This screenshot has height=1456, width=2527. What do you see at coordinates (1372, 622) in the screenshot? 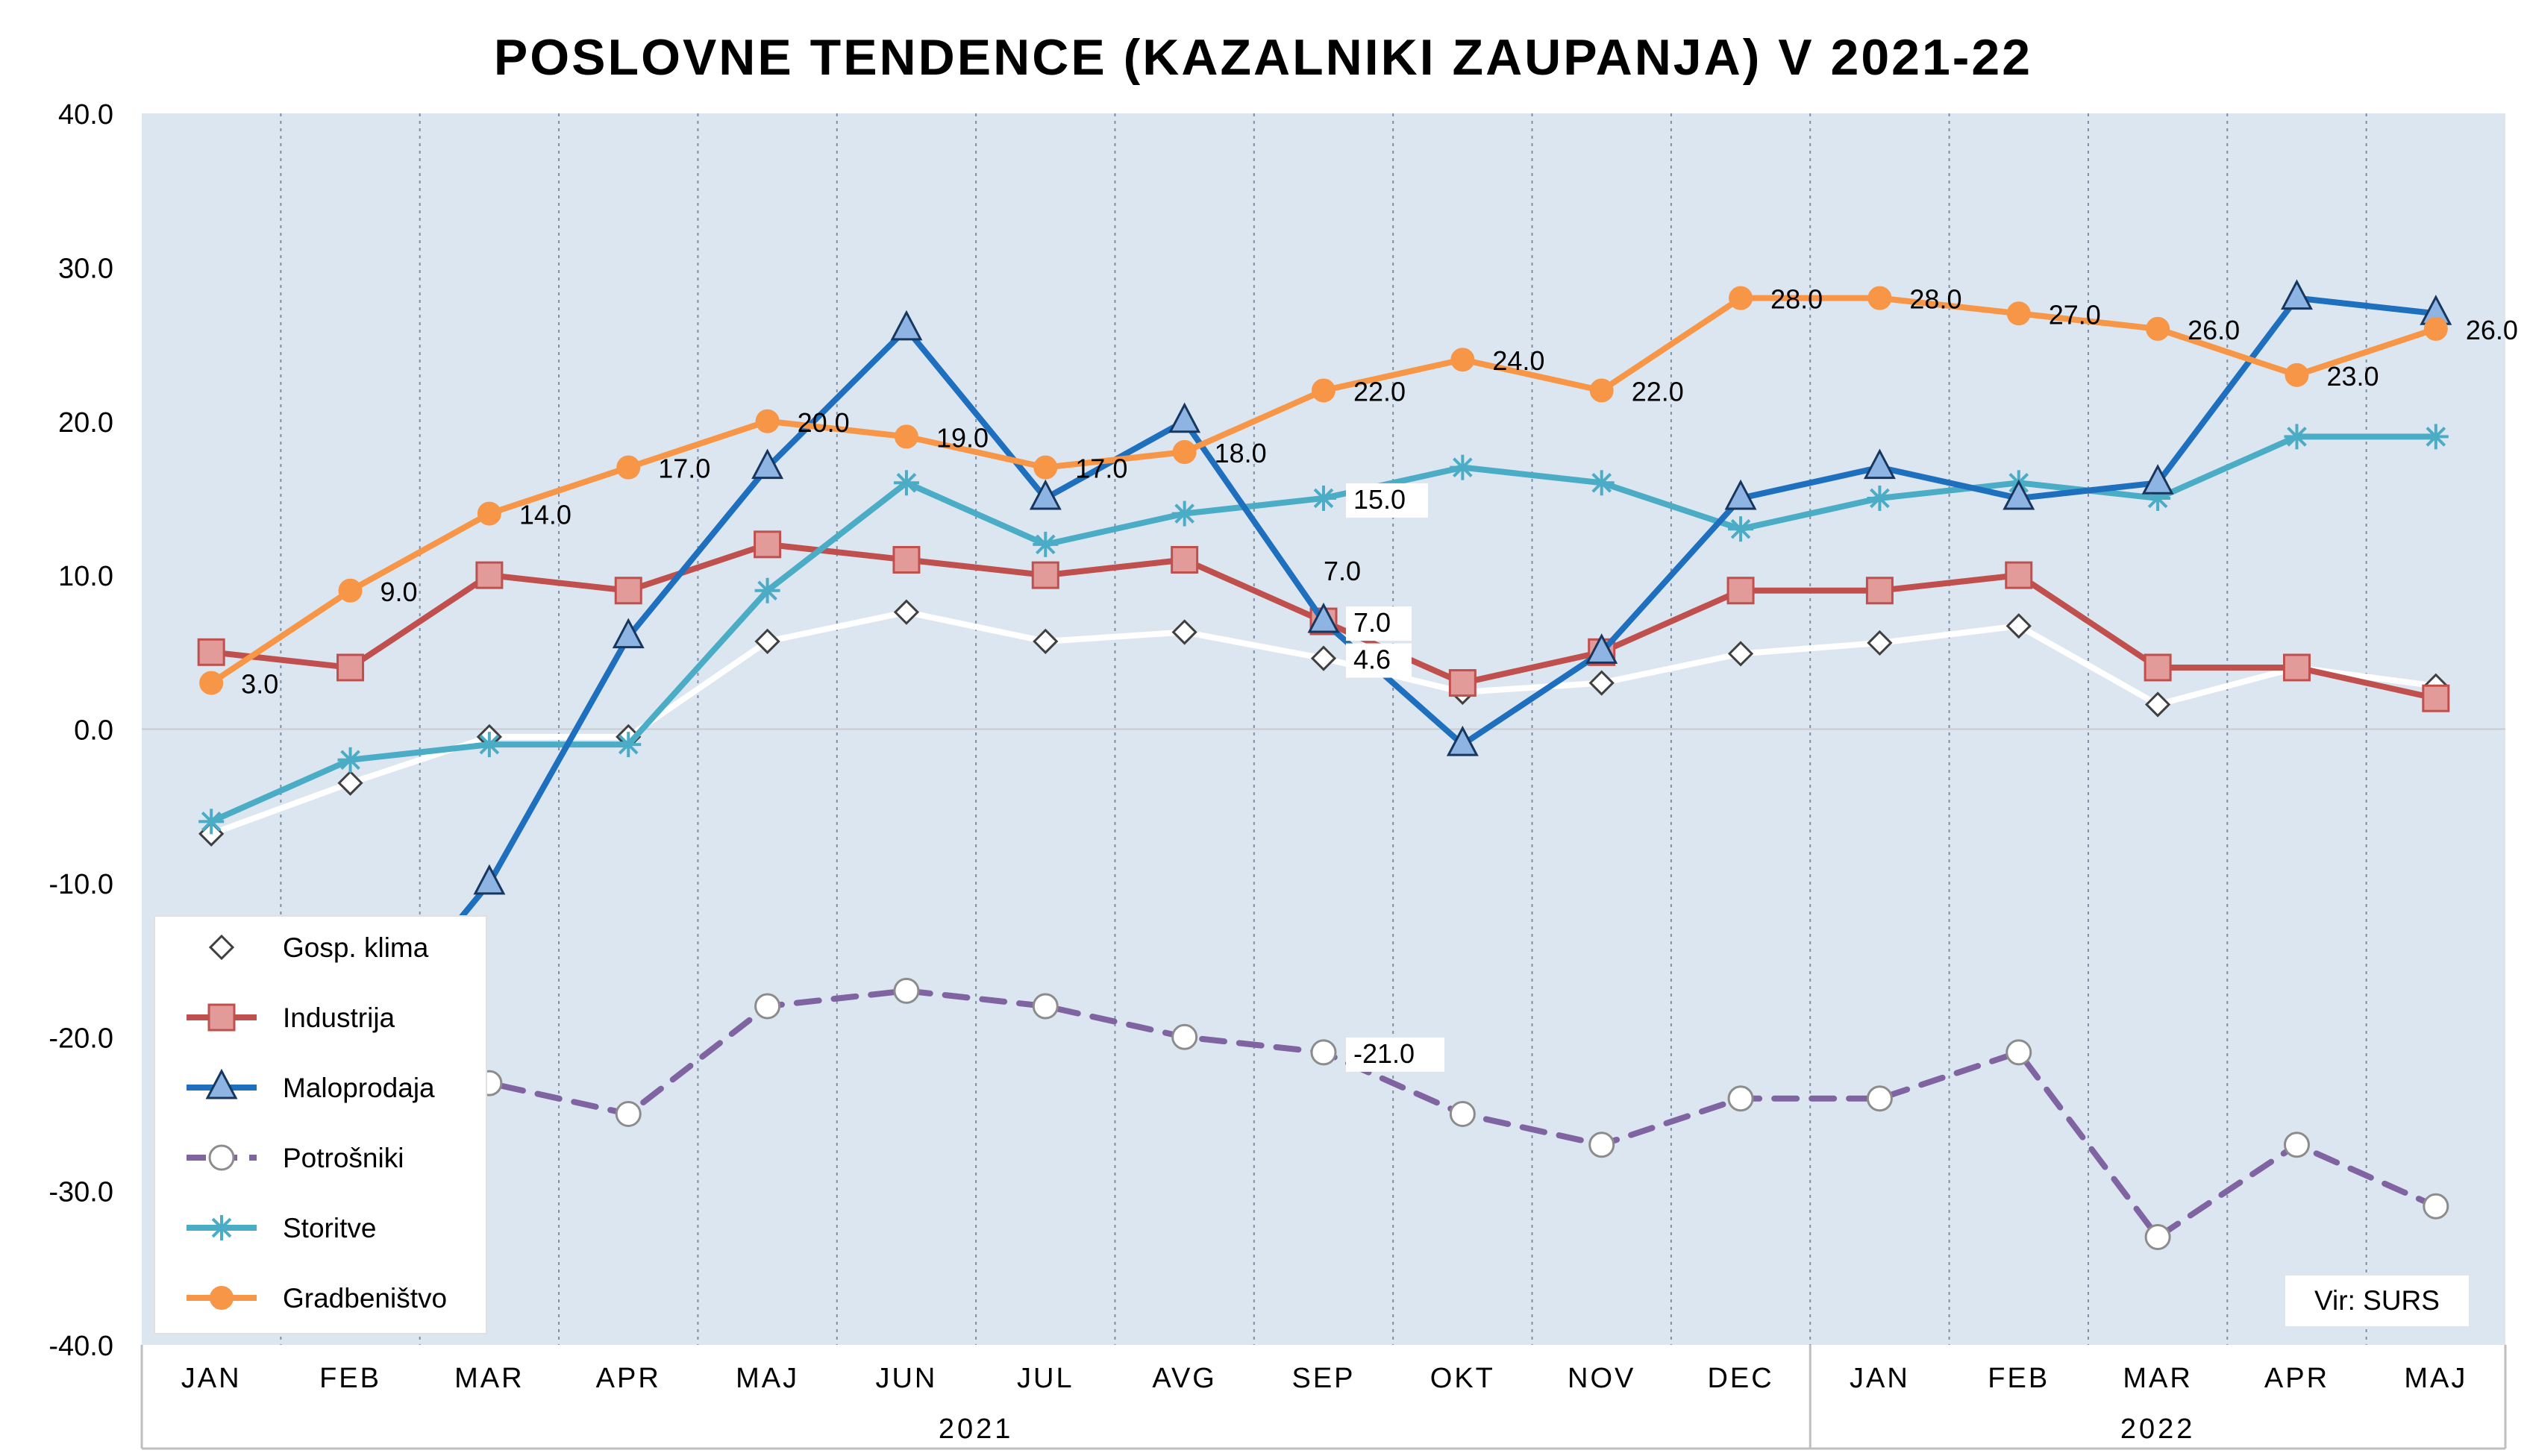
I see `data-label: 7.0` at bounding box center [1372, 622].